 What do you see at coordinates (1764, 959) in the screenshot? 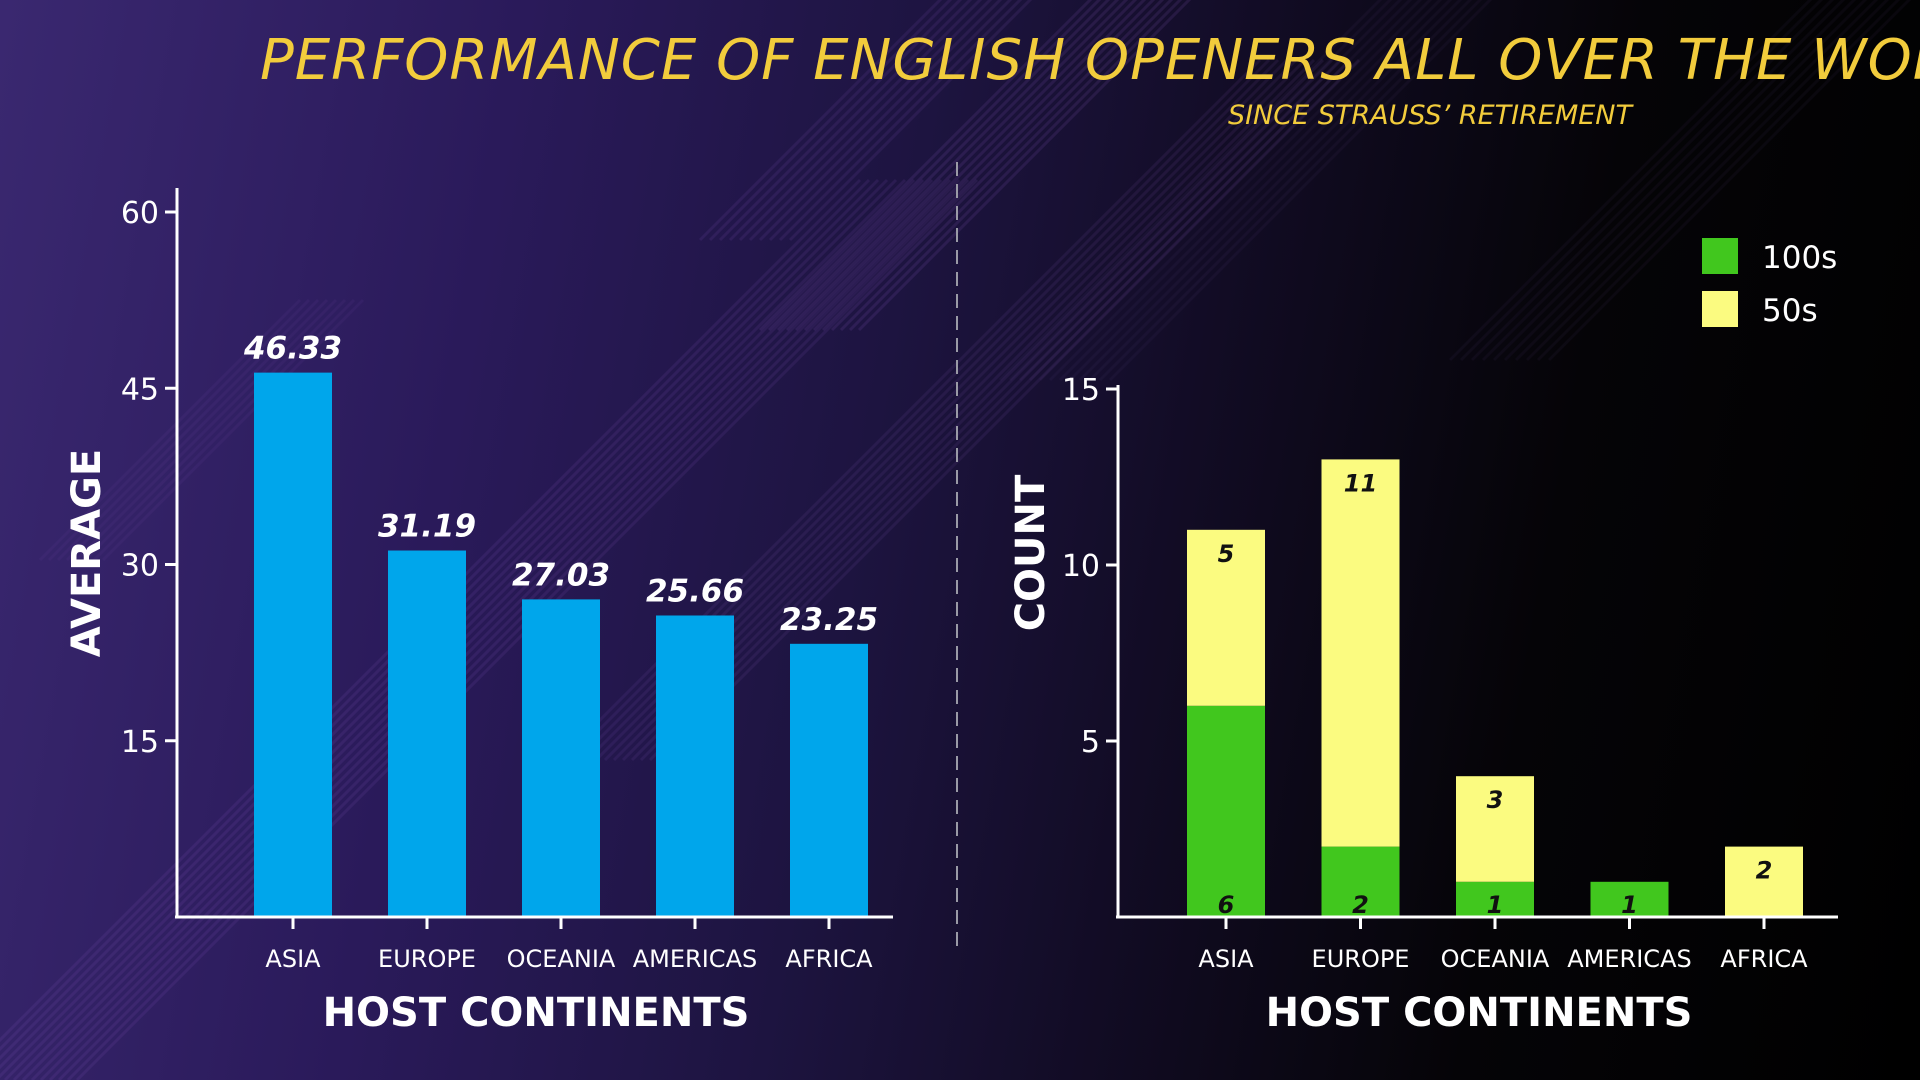
I see `count-category-label: AFRICA` at bounding box center [1764, 959].